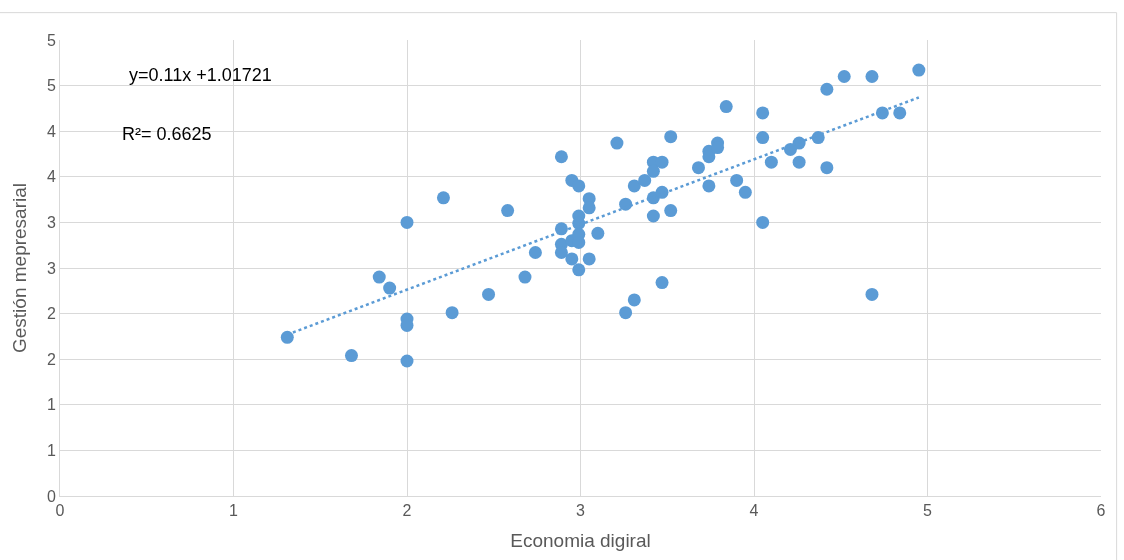 This screenshot has width=1124, height=560. I want to click on x-tick-label: 1, so click(234, 511).